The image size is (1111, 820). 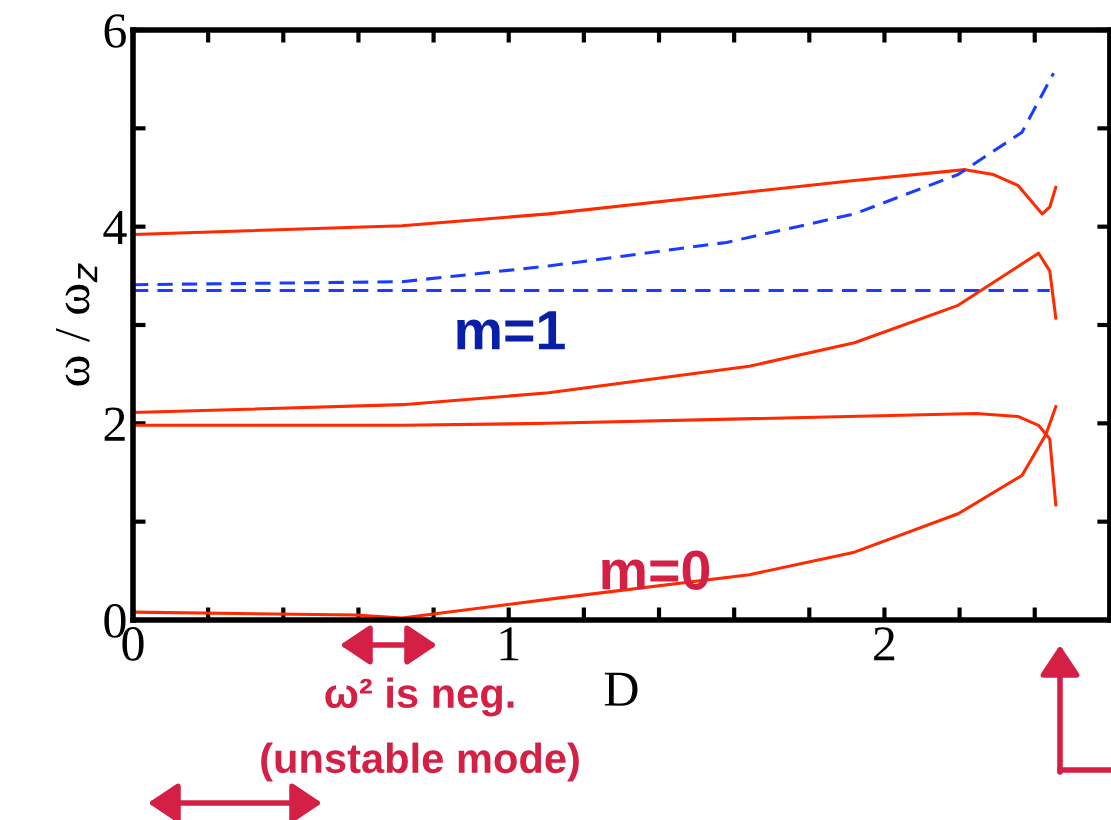 I want to click on x-axis-title: D, so click(x=621, y=689).